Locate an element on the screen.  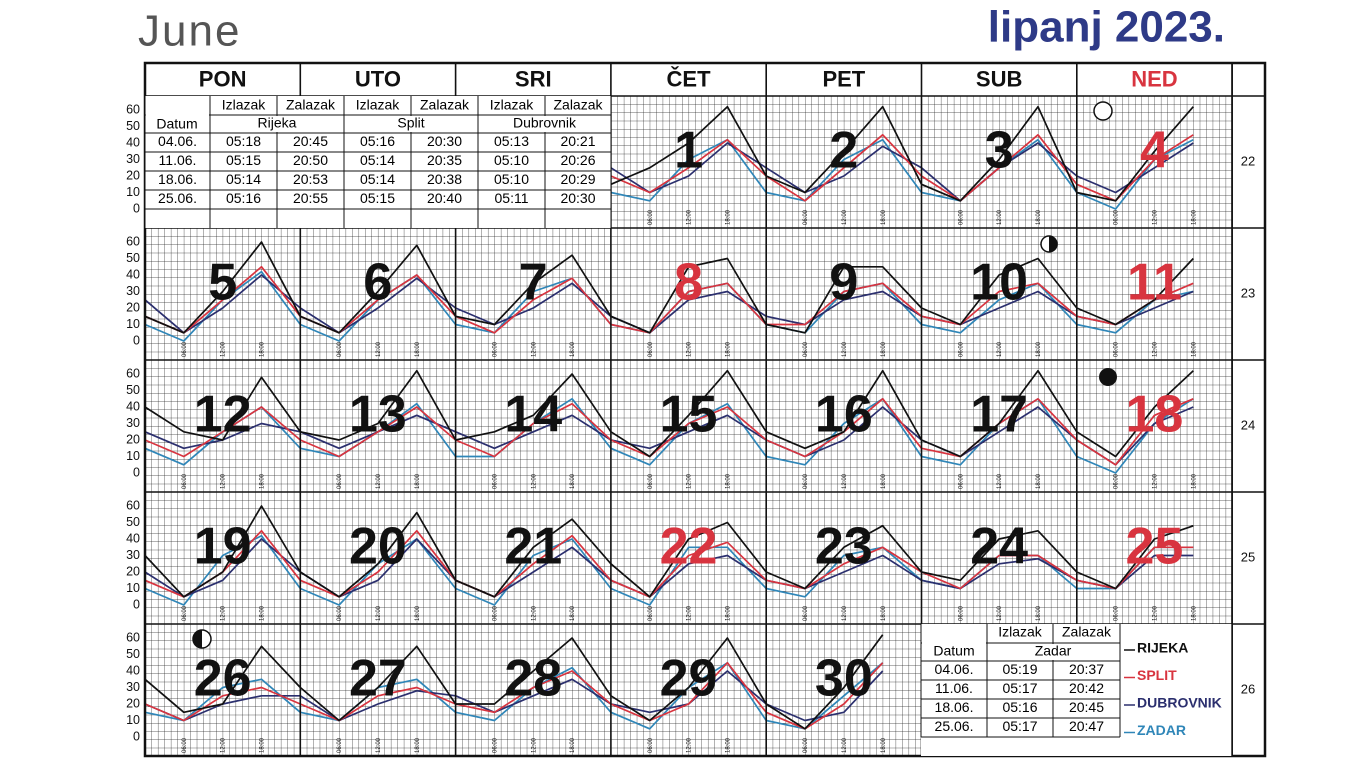
zadar-cell: 25.06. is located at coordinates (954, 726).